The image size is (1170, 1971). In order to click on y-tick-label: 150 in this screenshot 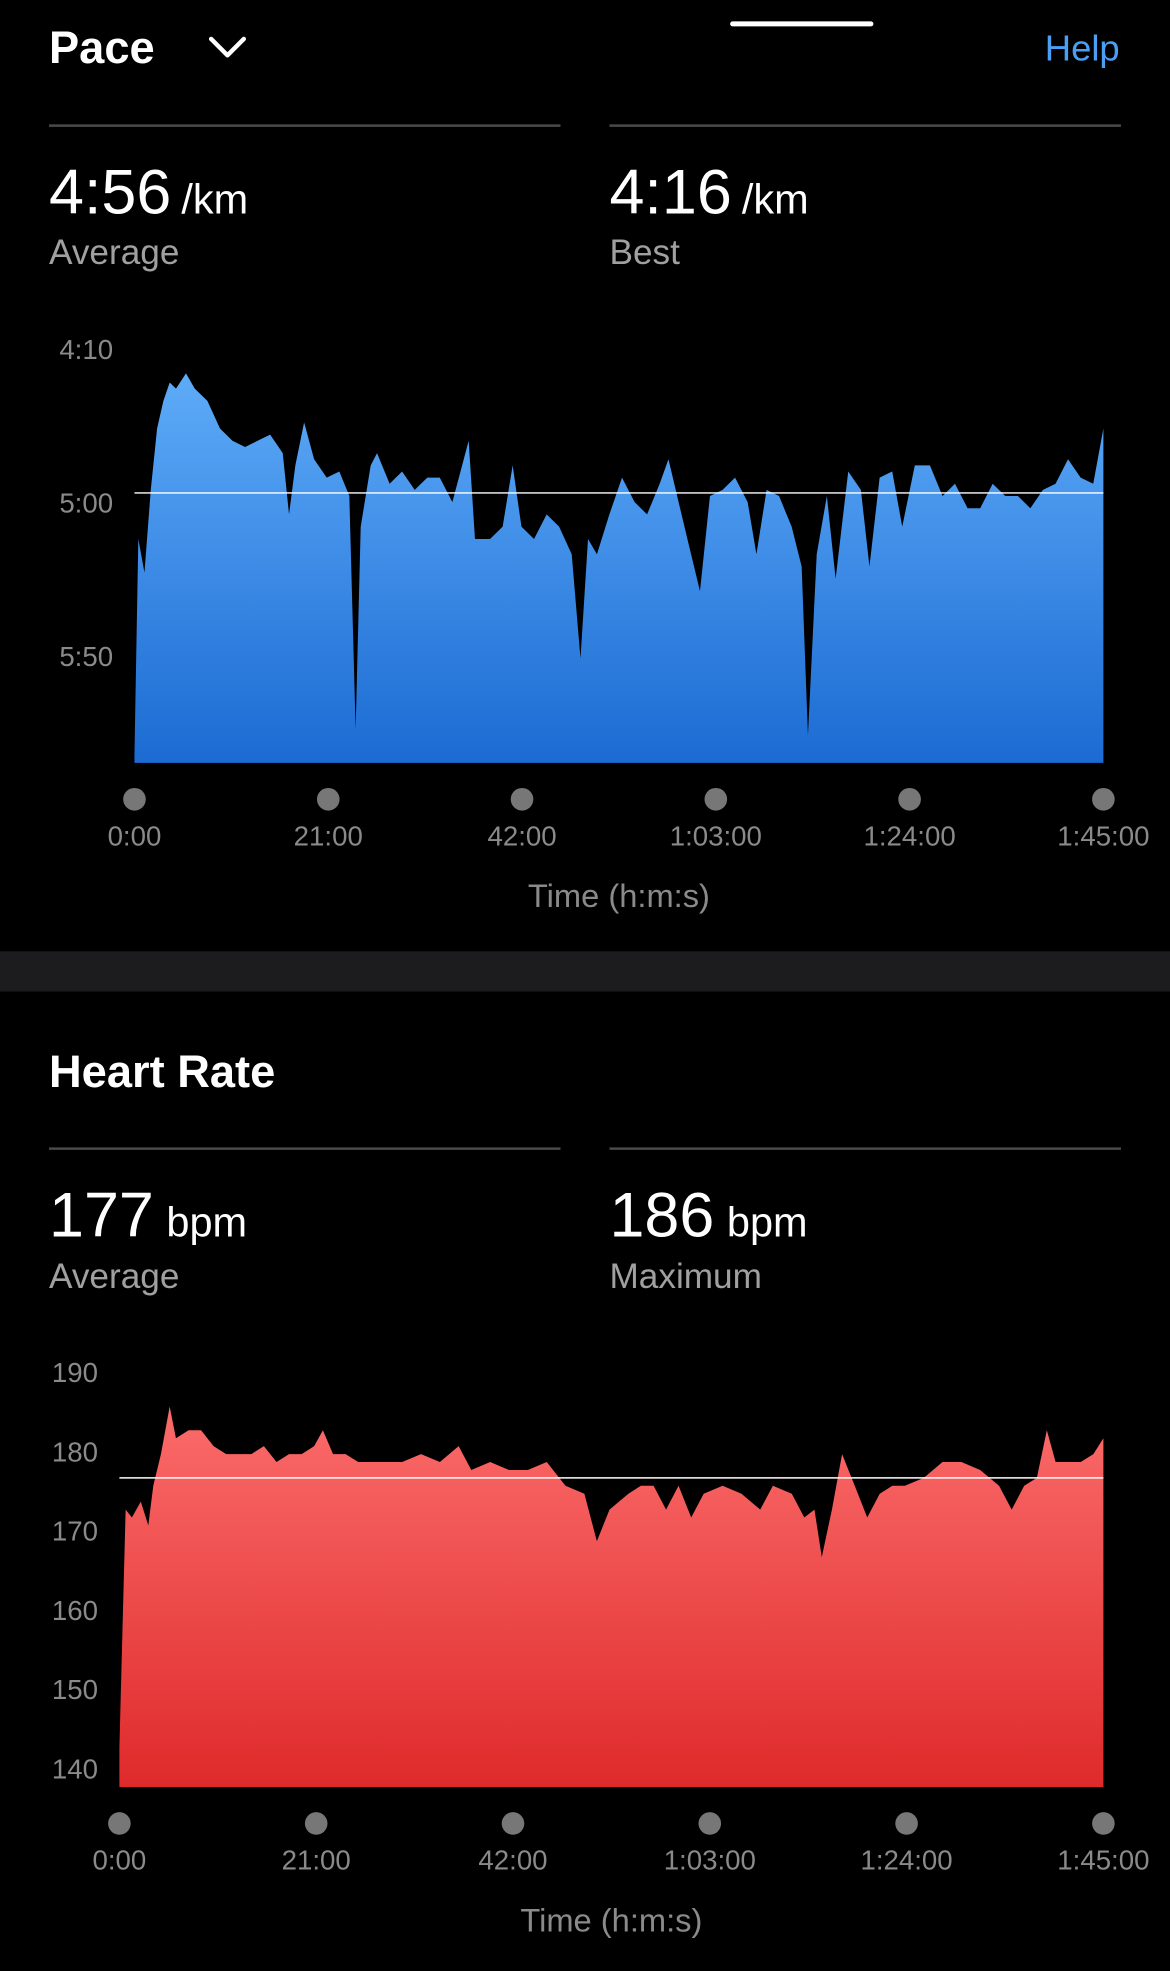, I will do `click(75, 1689)`.